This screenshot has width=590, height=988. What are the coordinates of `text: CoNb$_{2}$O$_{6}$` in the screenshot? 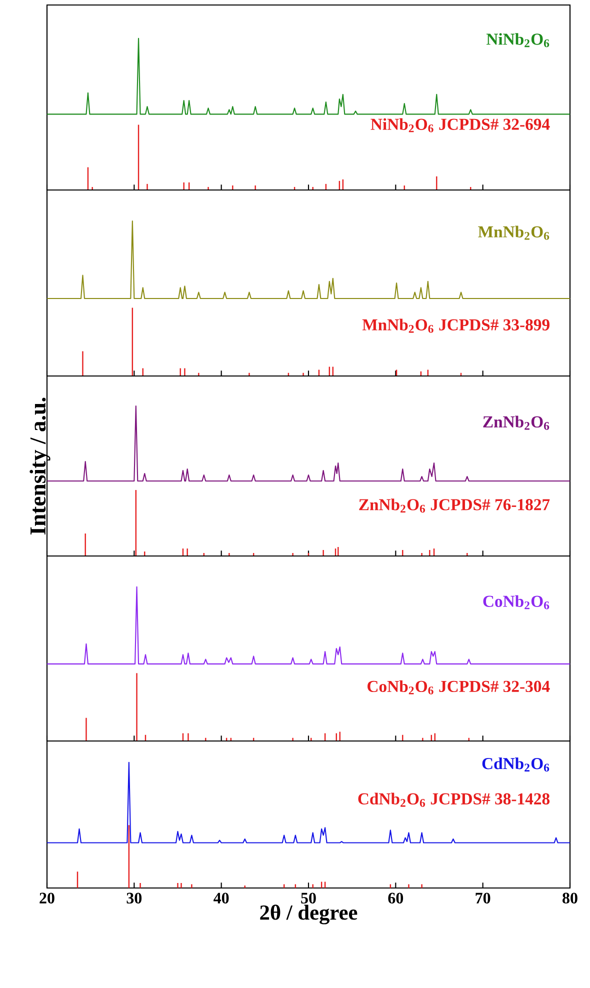 It's located at (516, 602).